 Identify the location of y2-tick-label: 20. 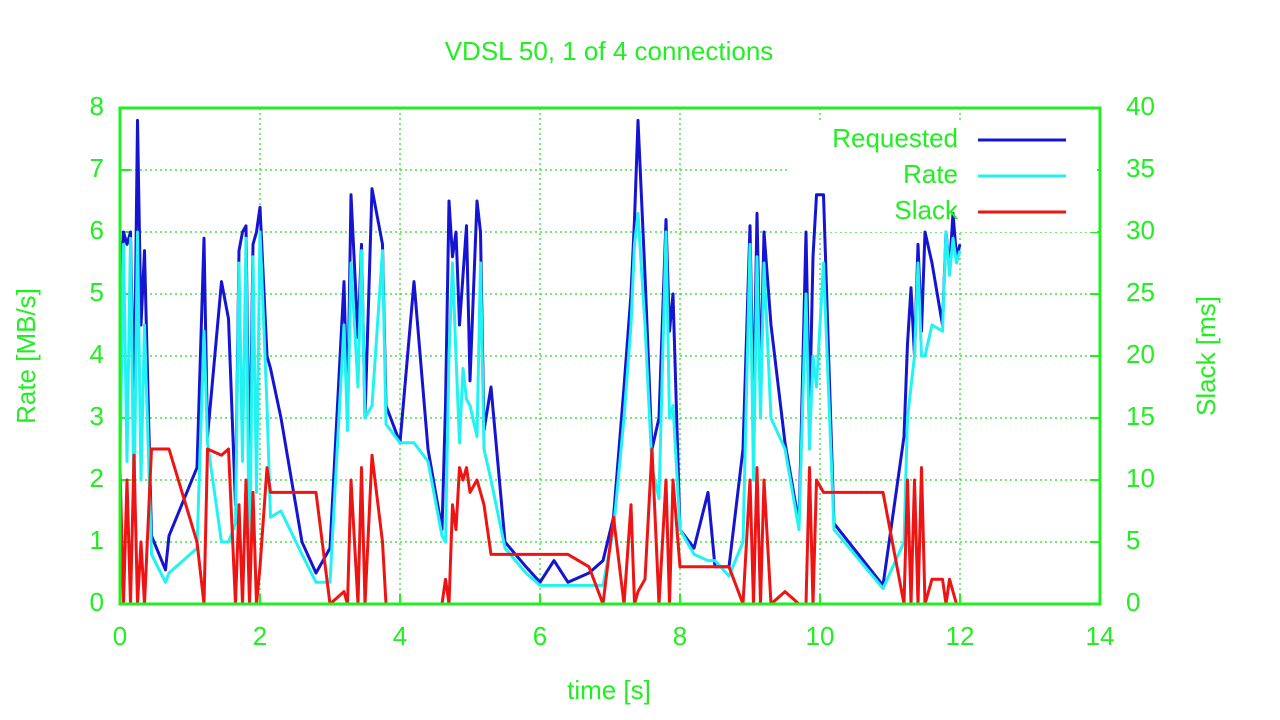
(1140, 354).